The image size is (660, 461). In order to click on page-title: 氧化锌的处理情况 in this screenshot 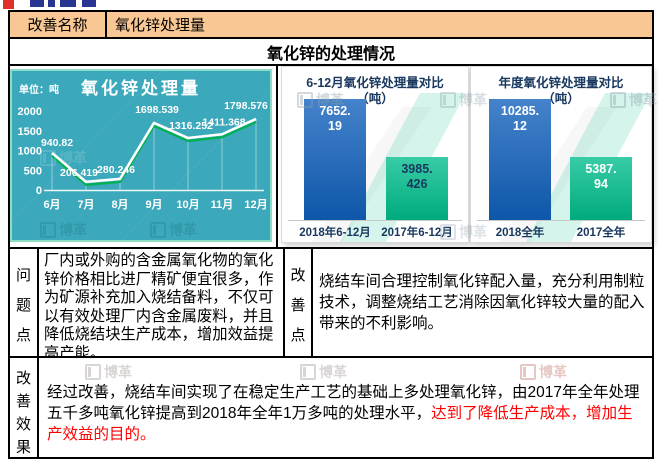, I will do `click(330, 54)`.